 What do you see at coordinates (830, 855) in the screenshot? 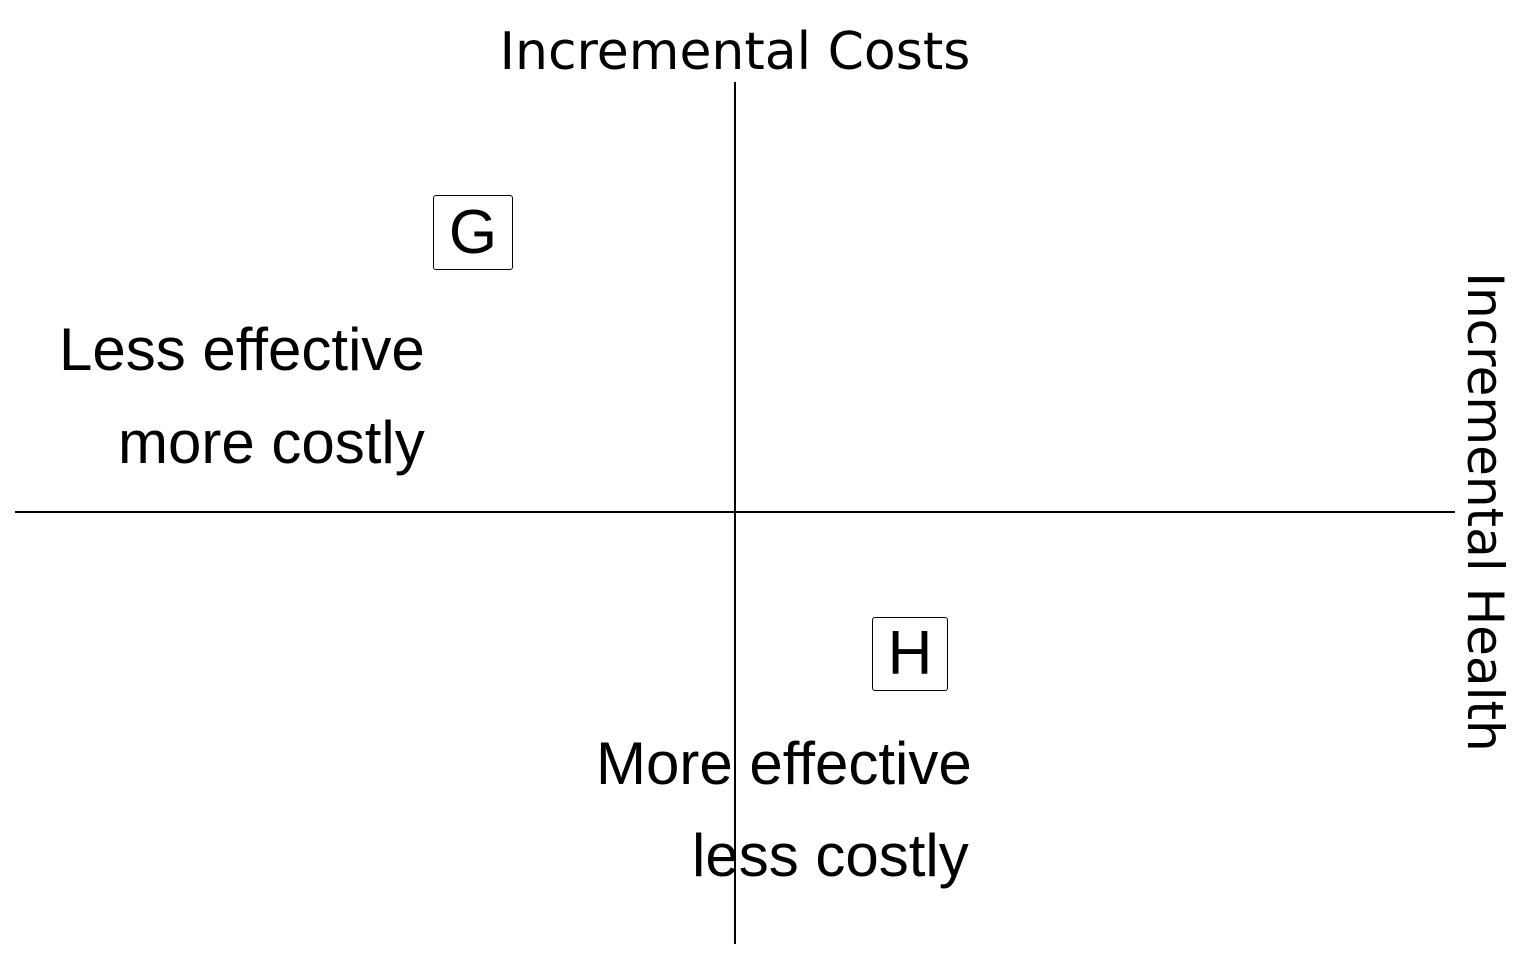
I see `quadrant-se-label-line-2: less costly` at bounding box center [830, 855].